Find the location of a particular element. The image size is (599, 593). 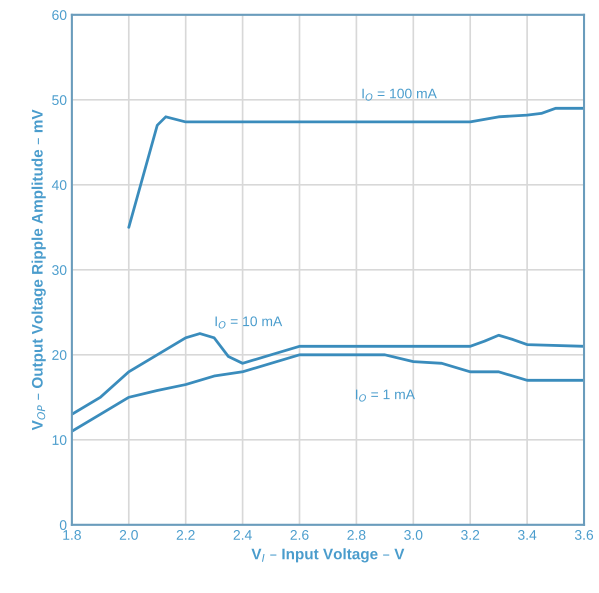

x-tick-label: 3.4 is located at coordinates (527, 535).